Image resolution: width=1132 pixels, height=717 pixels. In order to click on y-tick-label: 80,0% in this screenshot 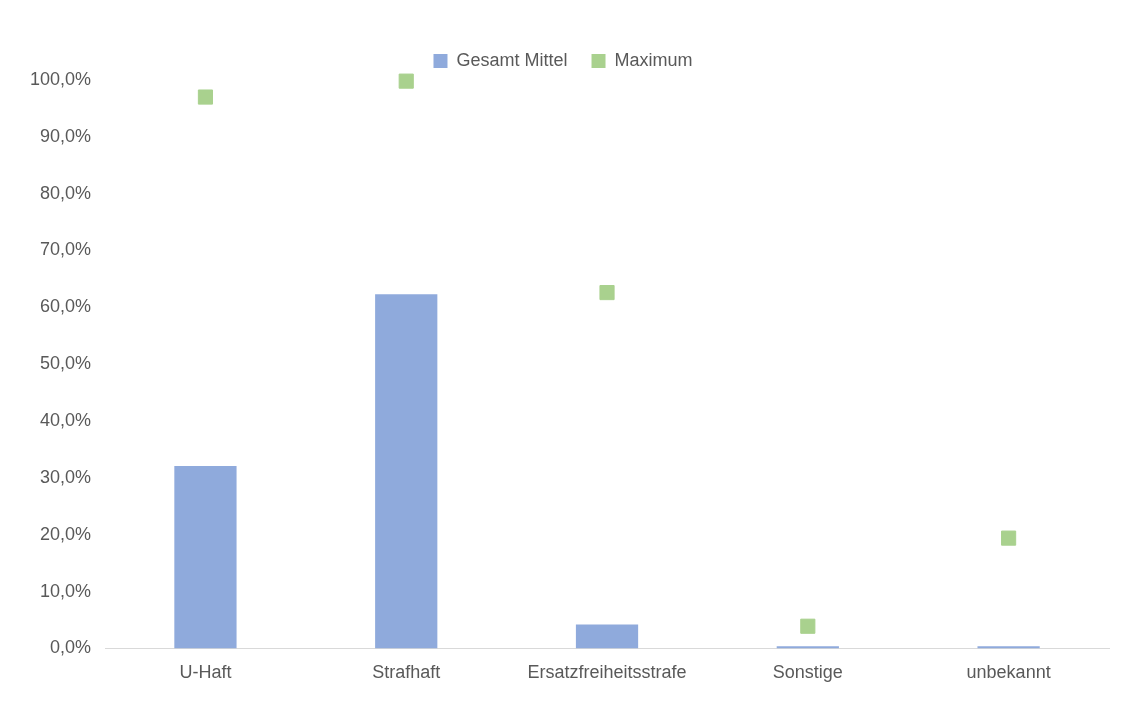, I will do `click(66, 192)`.